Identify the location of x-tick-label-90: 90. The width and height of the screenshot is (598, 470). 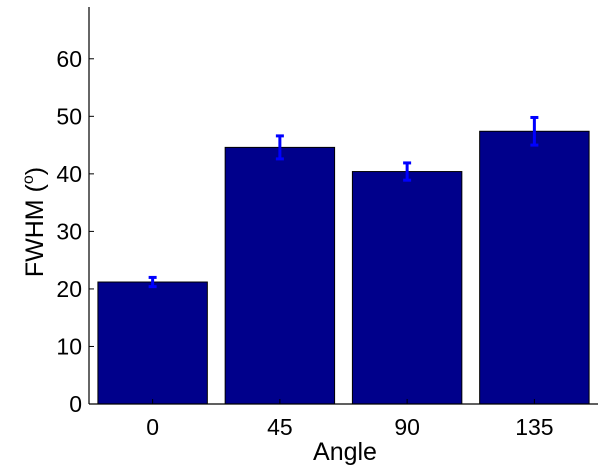
(407, 427).